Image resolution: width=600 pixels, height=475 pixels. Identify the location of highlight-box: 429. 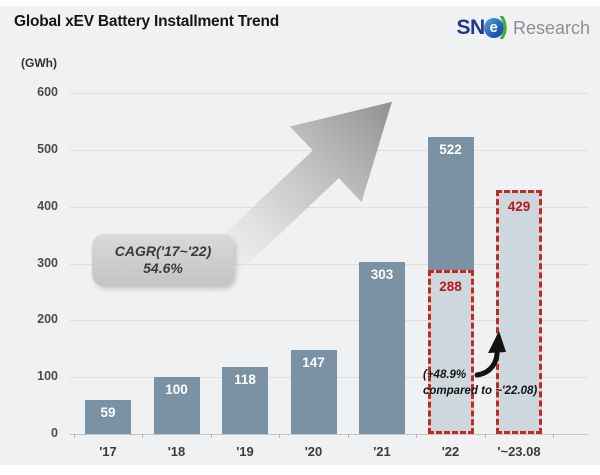
(519, 312).